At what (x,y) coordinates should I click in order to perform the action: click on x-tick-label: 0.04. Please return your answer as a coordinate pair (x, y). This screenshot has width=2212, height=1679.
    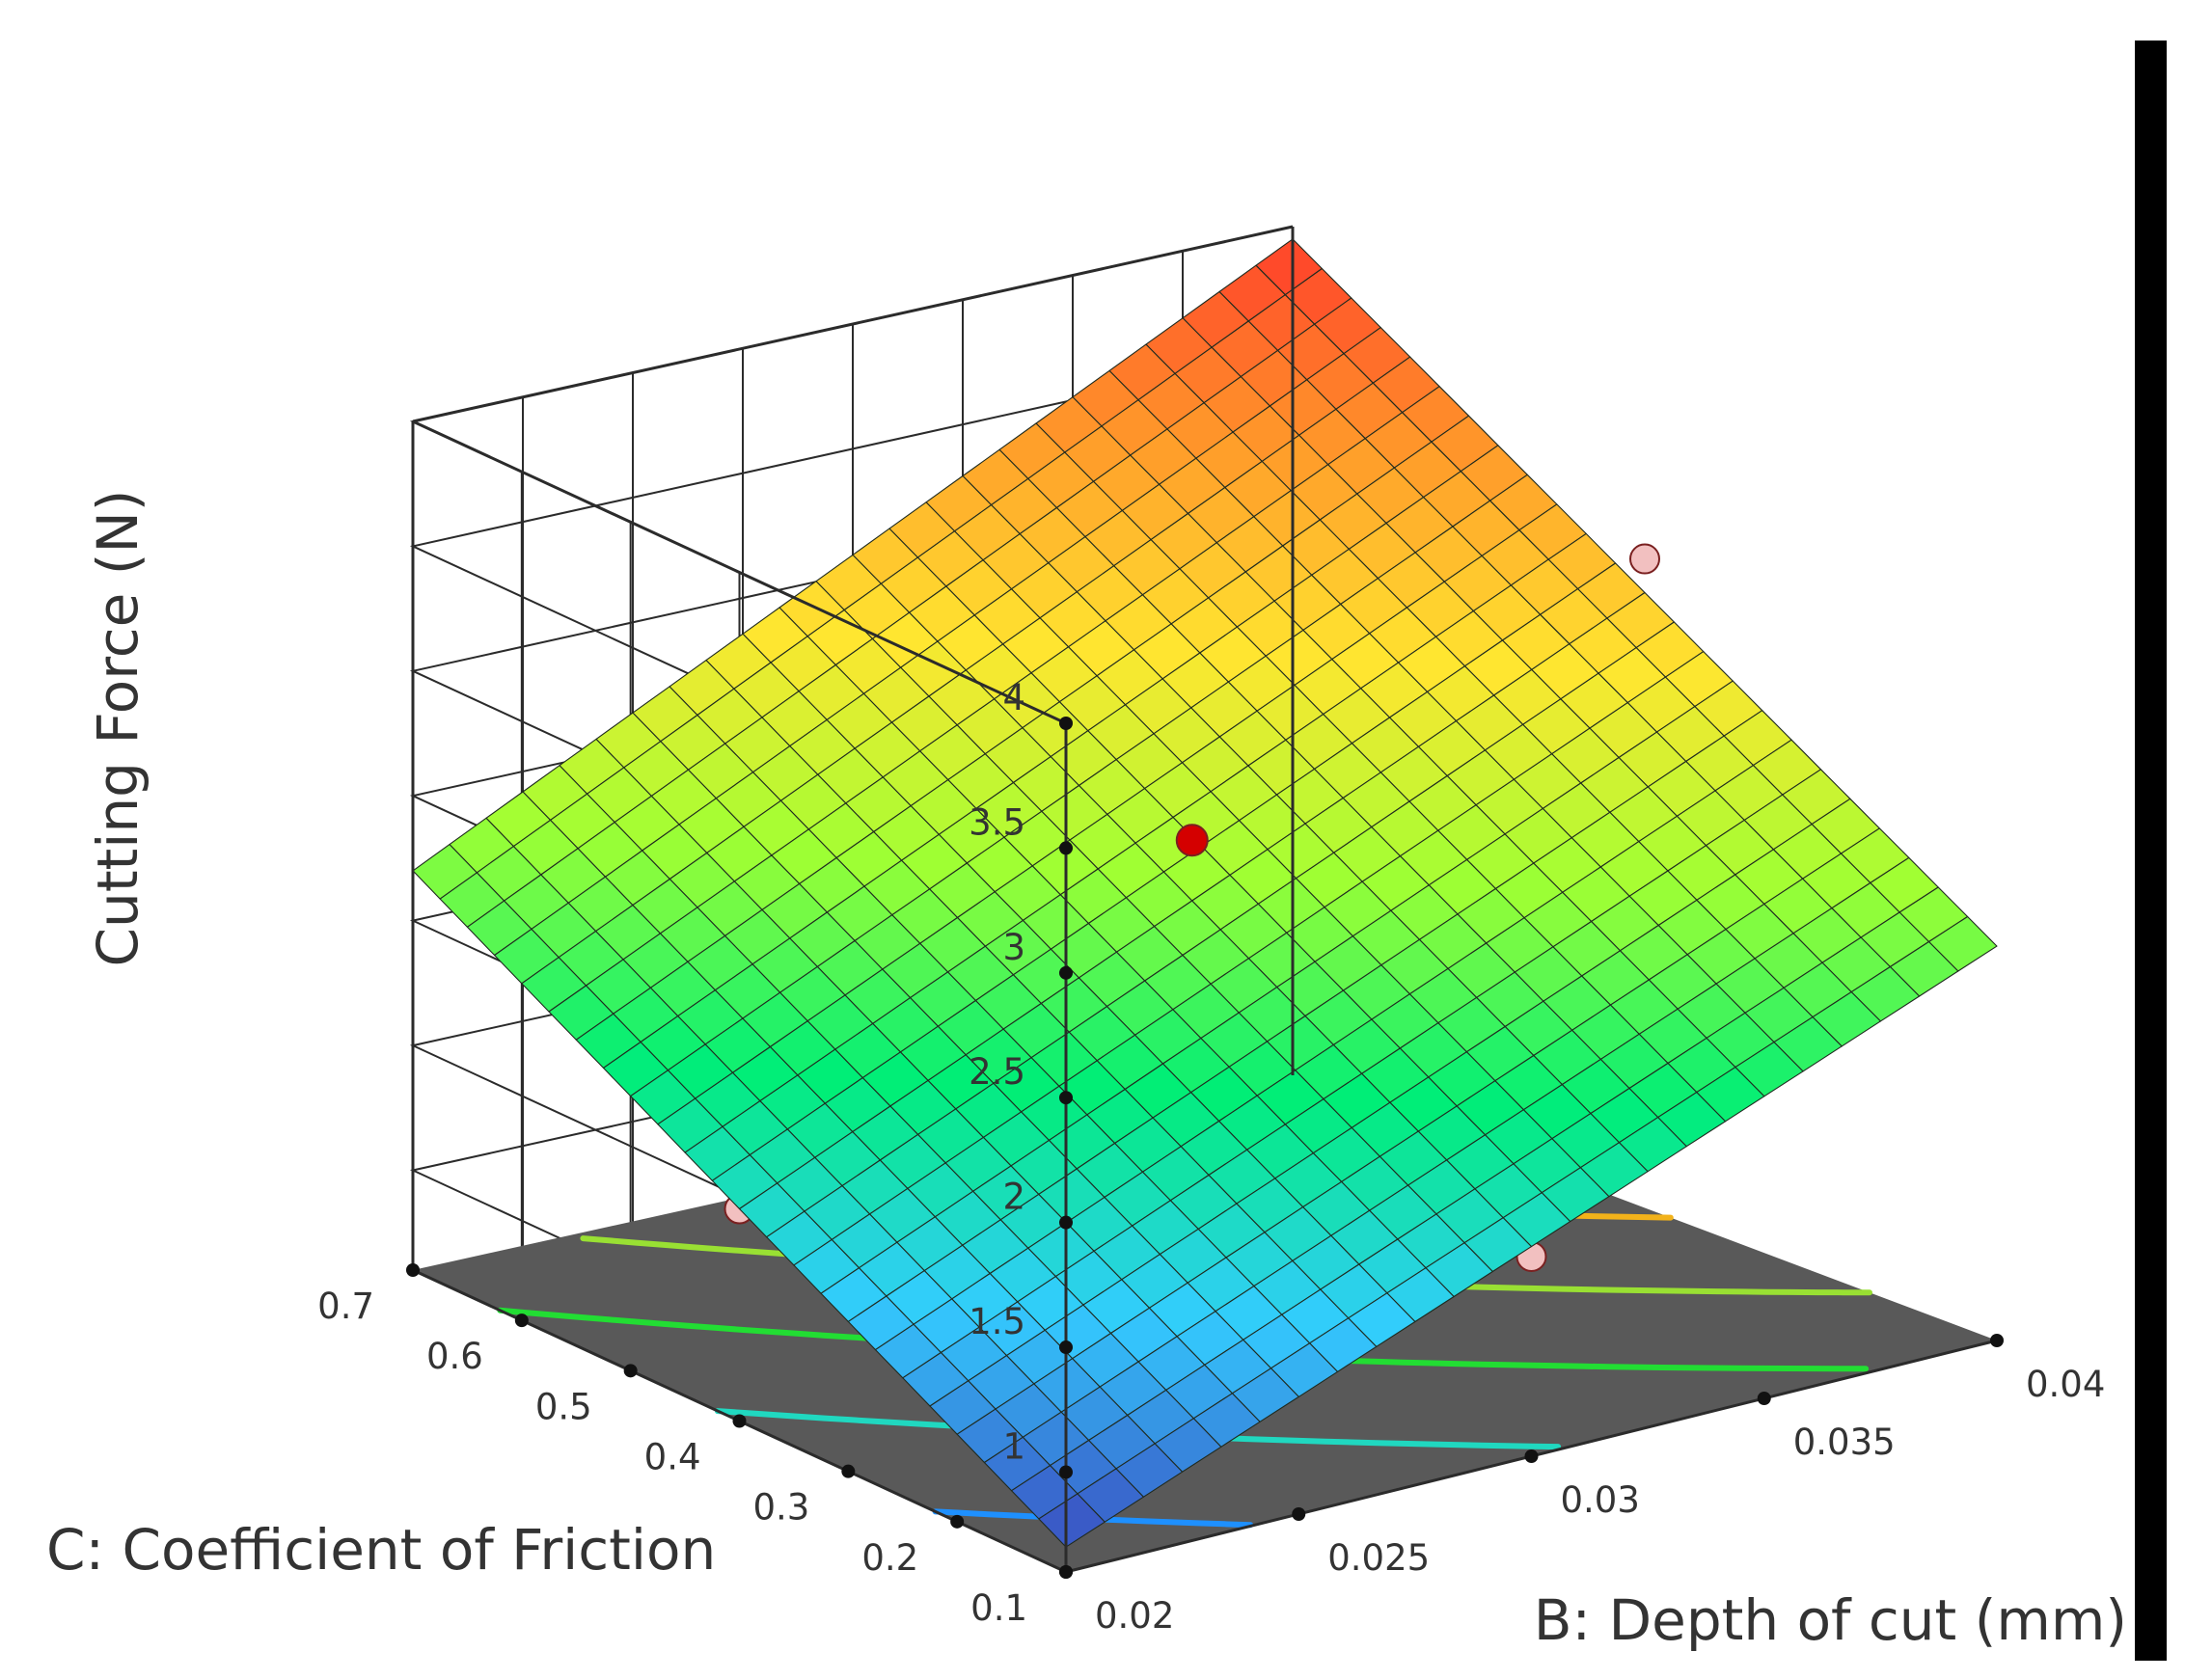
    Looking at the image, I should click on (2065, 1385).